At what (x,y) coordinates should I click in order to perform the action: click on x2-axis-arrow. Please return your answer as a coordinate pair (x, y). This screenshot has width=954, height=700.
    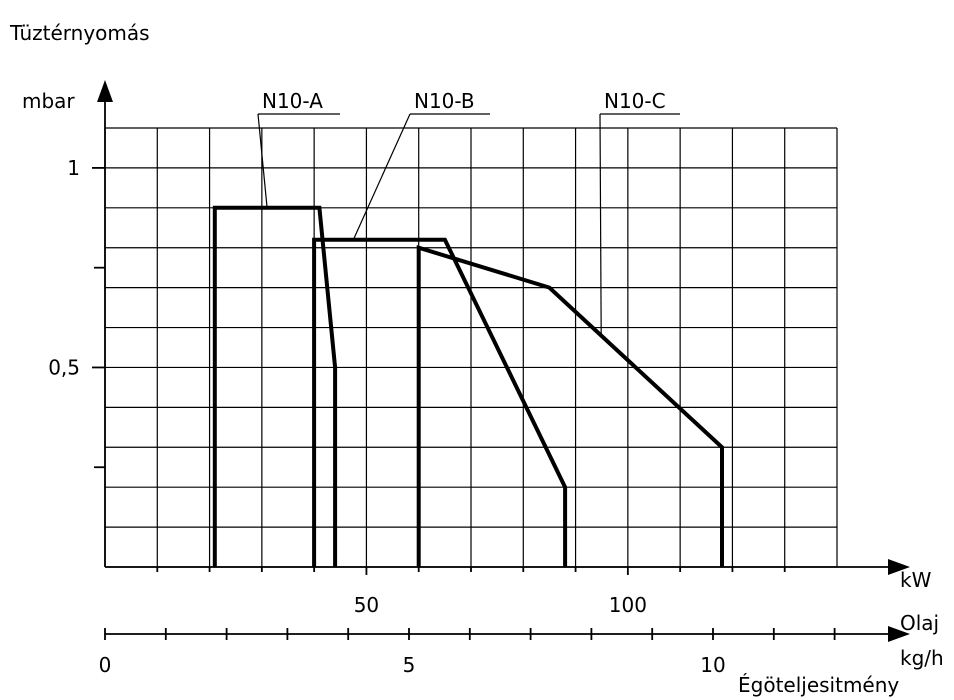
    Looking at the image, I should click on (899, 634).